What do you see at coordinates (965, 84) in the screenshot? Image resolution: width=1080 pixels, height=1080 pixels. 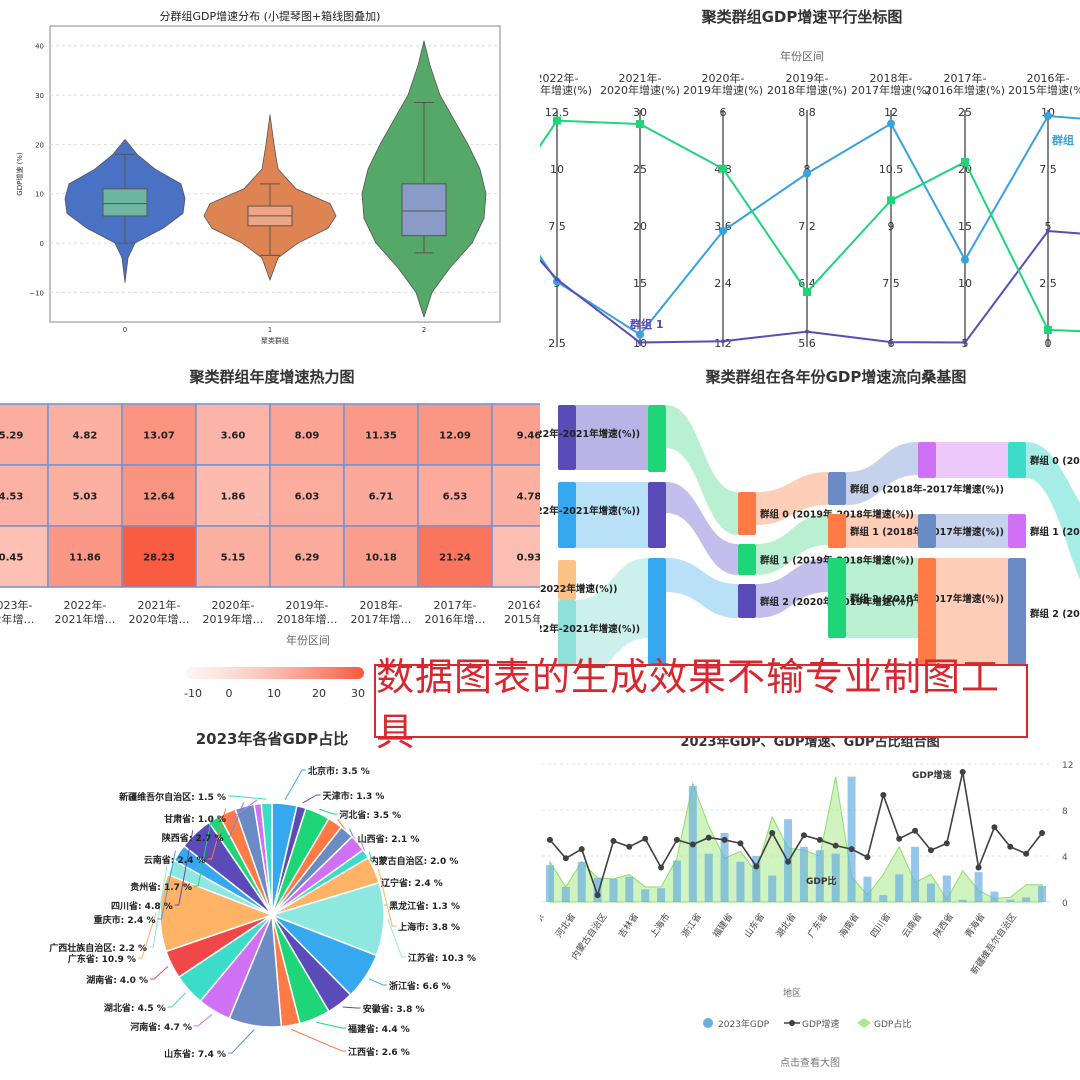 I see `axis-name: 2017年-2016年增速(%)` at bounding box center [965, 84].